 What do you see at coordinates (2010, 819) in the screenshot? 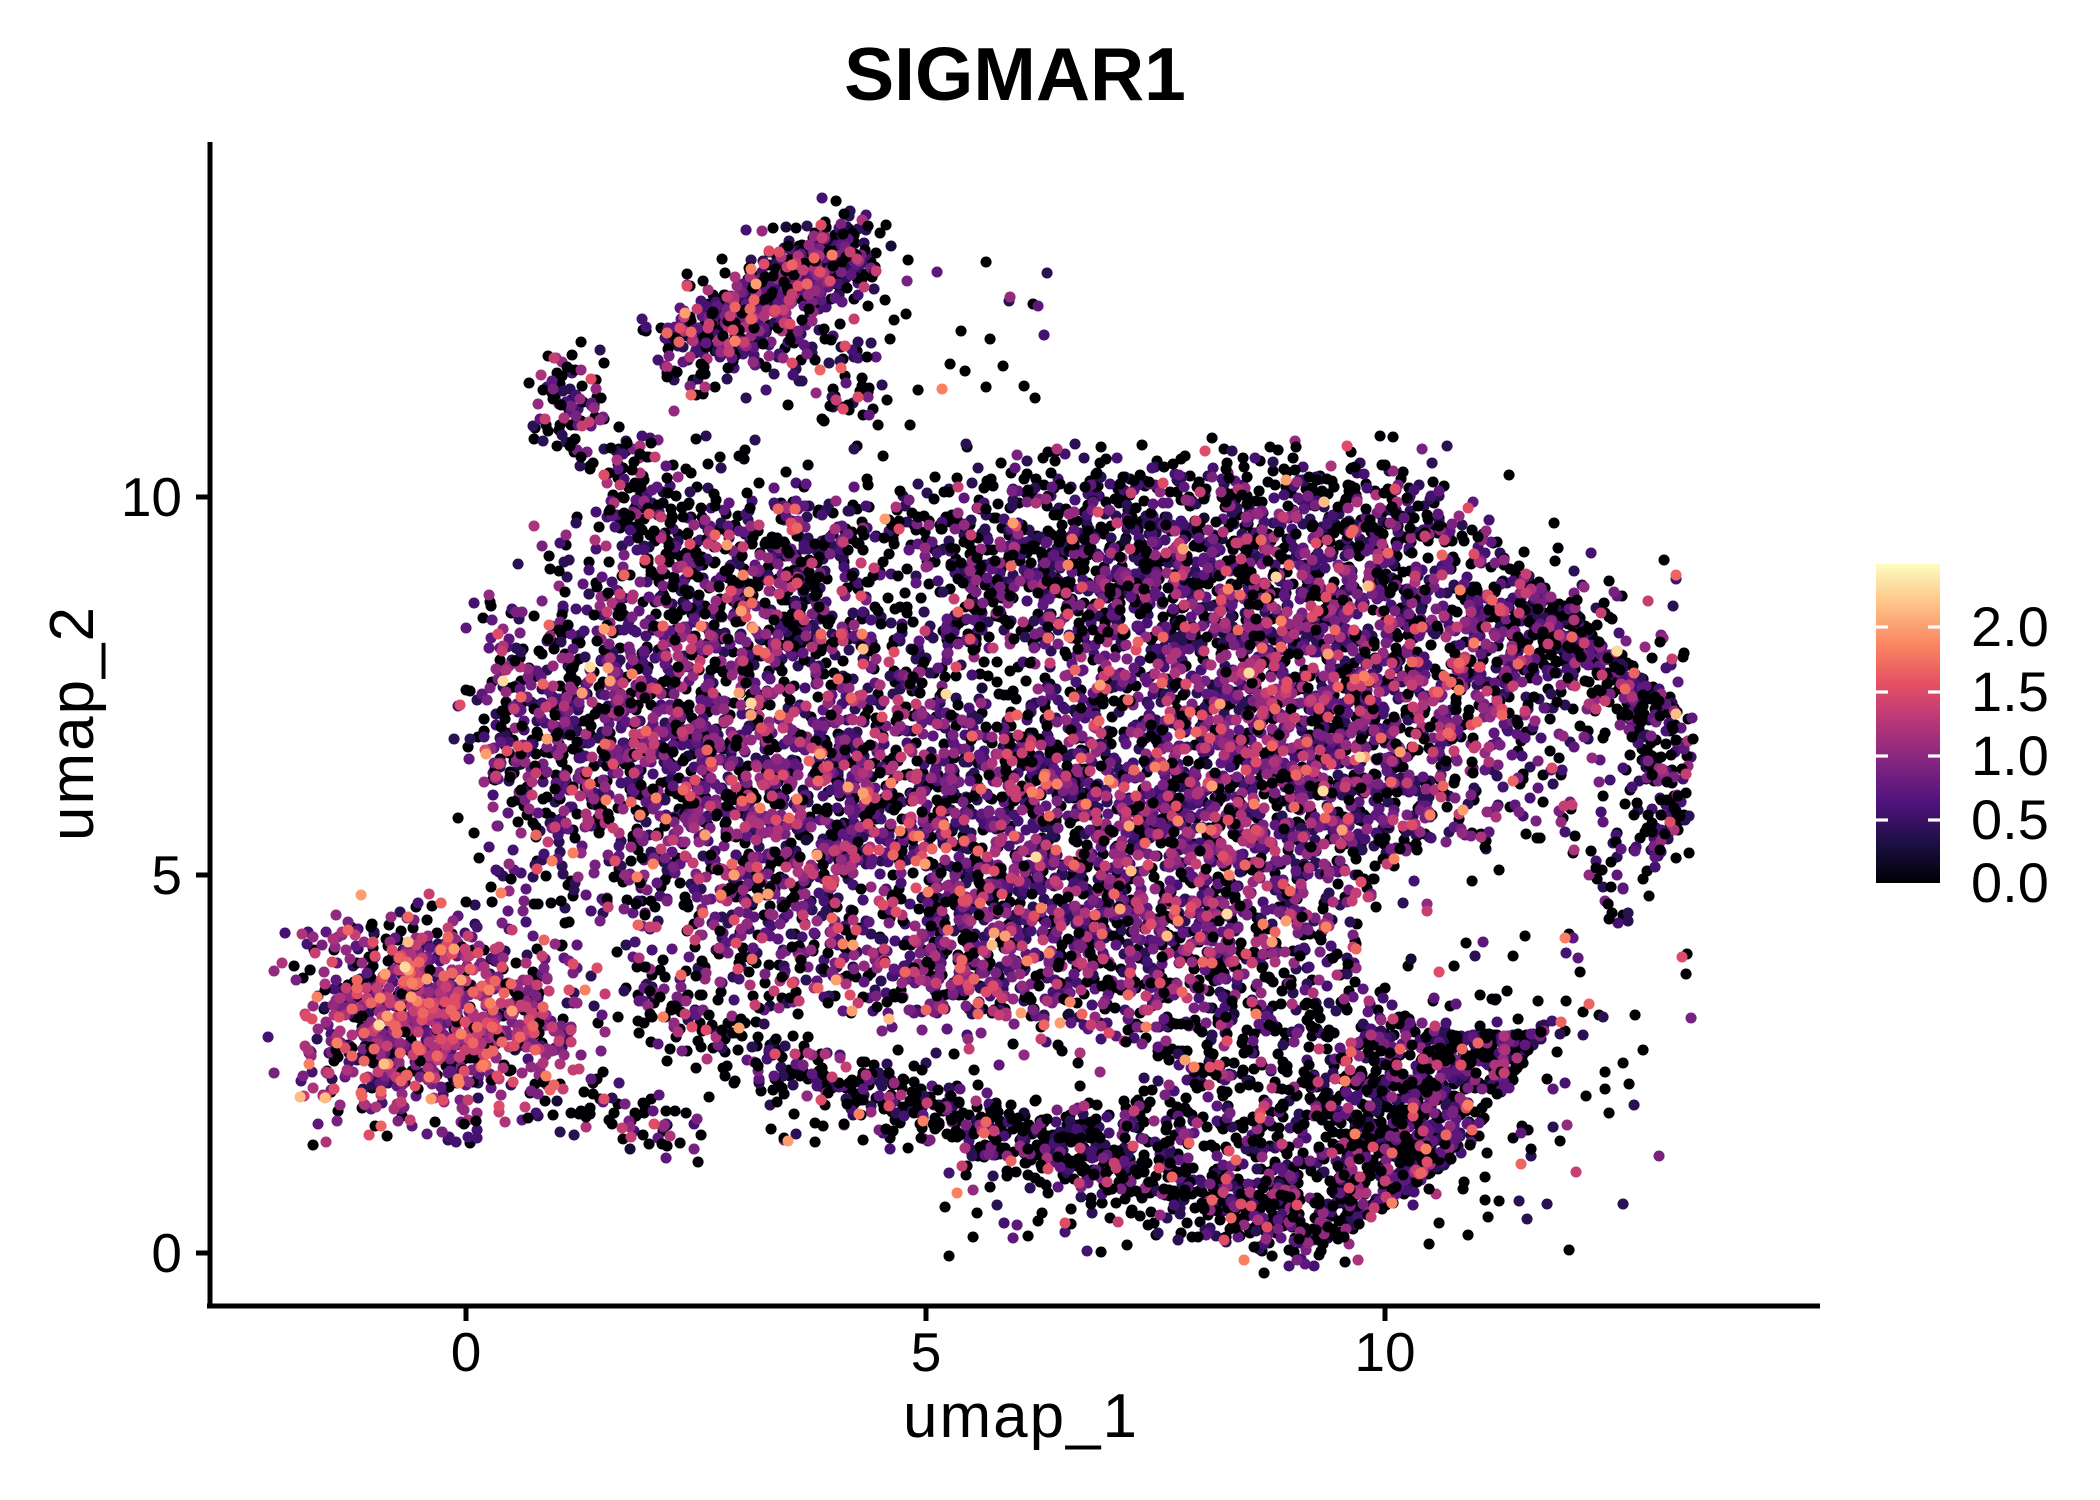
I see `svg-text: 0.5` at bounding box center [2010, 819].